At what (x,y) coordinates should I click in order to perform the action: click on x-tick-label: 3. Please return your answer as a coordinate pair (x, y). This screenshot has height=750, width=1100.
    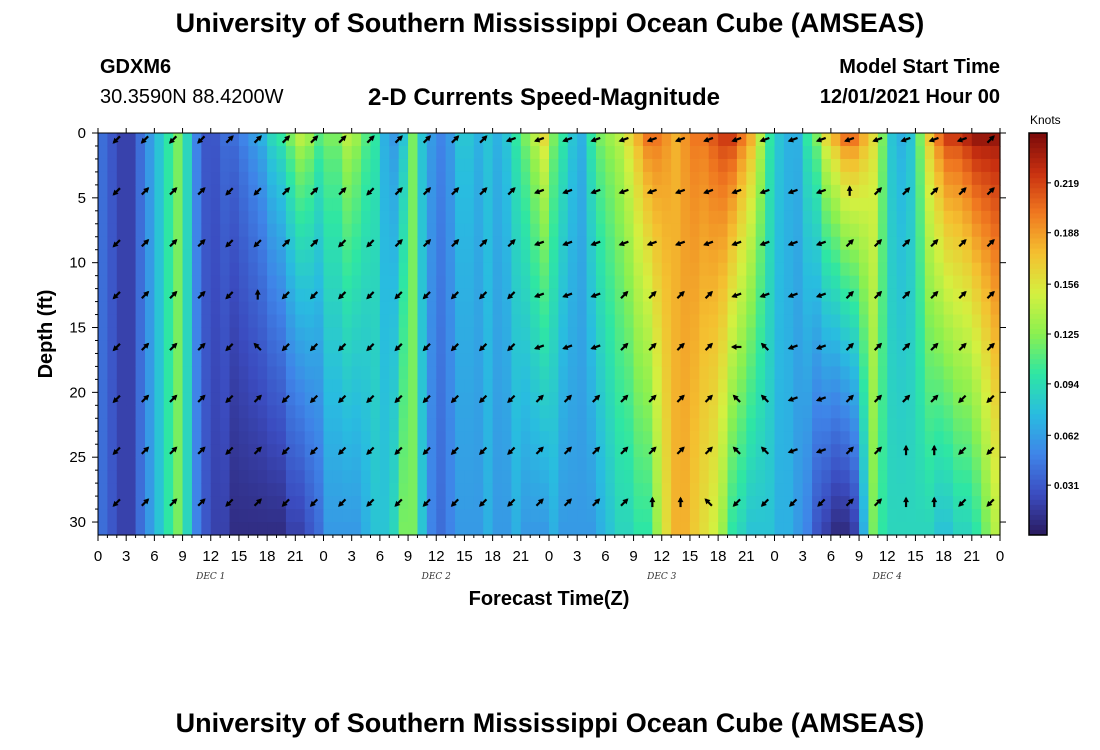
    Looking at the image, I should click on (126, 556).